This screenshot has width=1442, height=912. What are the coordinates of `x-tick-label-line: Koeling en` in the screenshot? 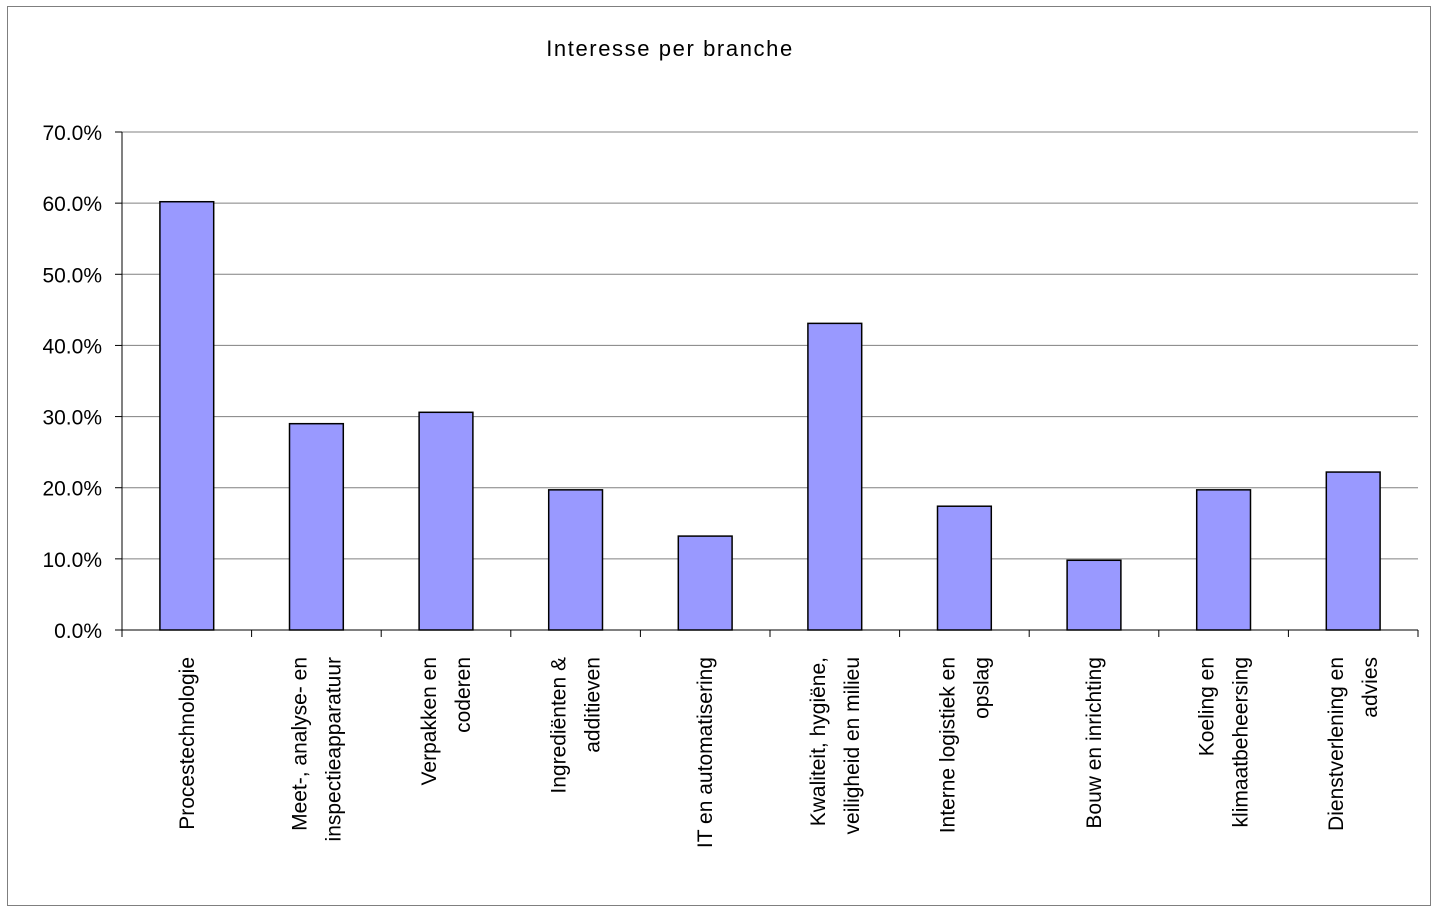 It's located at (1207, 706).